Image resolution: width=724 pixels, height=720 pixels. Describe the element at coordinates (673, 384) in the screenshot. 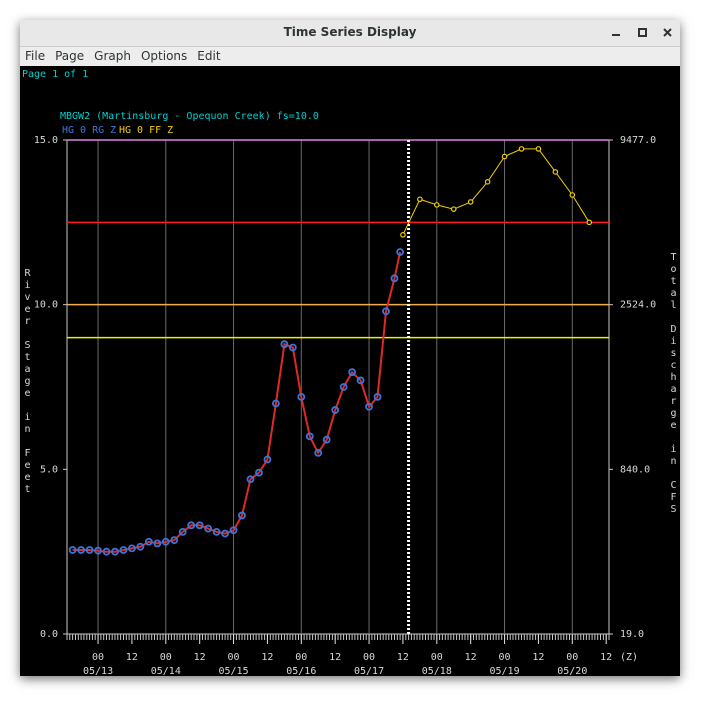

I see `y2-axis-label: Total Discharge in CFS` at that location.